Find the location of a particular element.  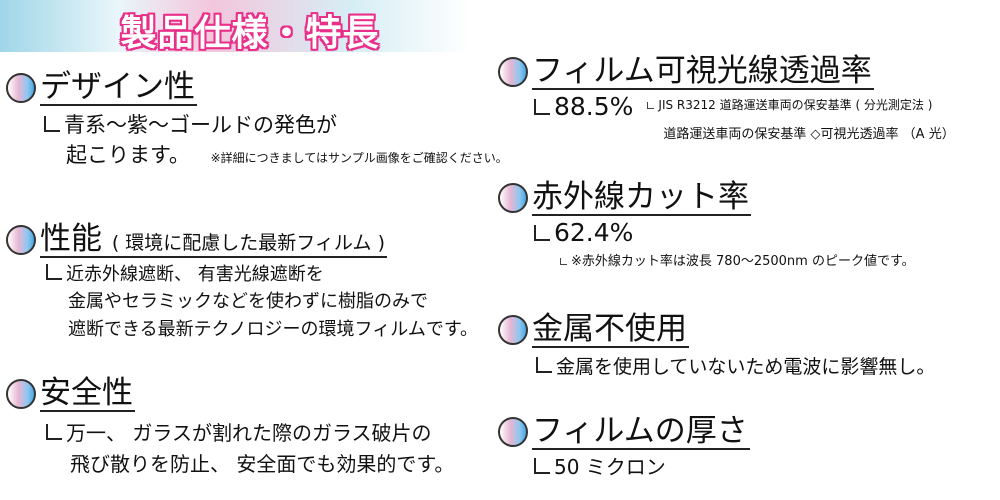

header-band is located at coordinates (235, 26).